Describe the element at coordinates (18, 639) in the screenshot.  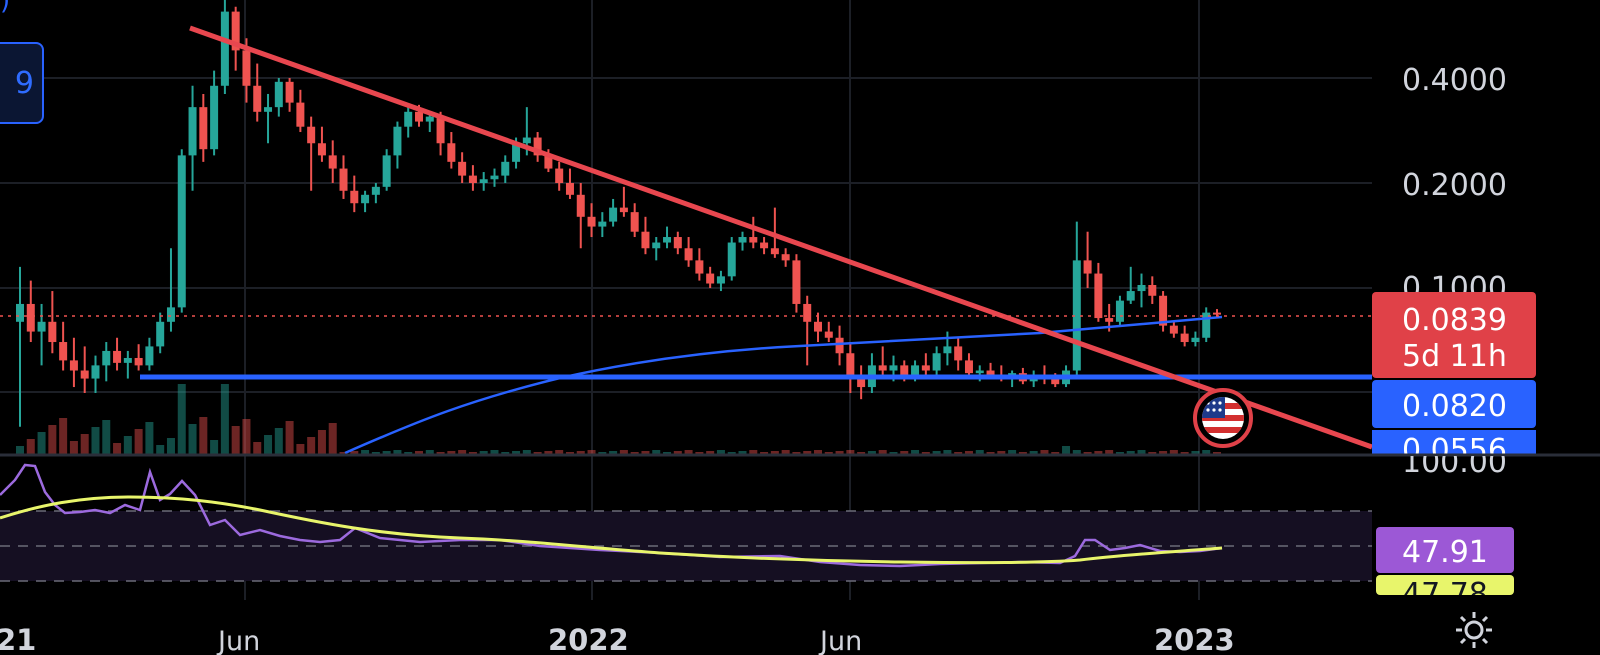
I see `time-tick: 21` at that location.